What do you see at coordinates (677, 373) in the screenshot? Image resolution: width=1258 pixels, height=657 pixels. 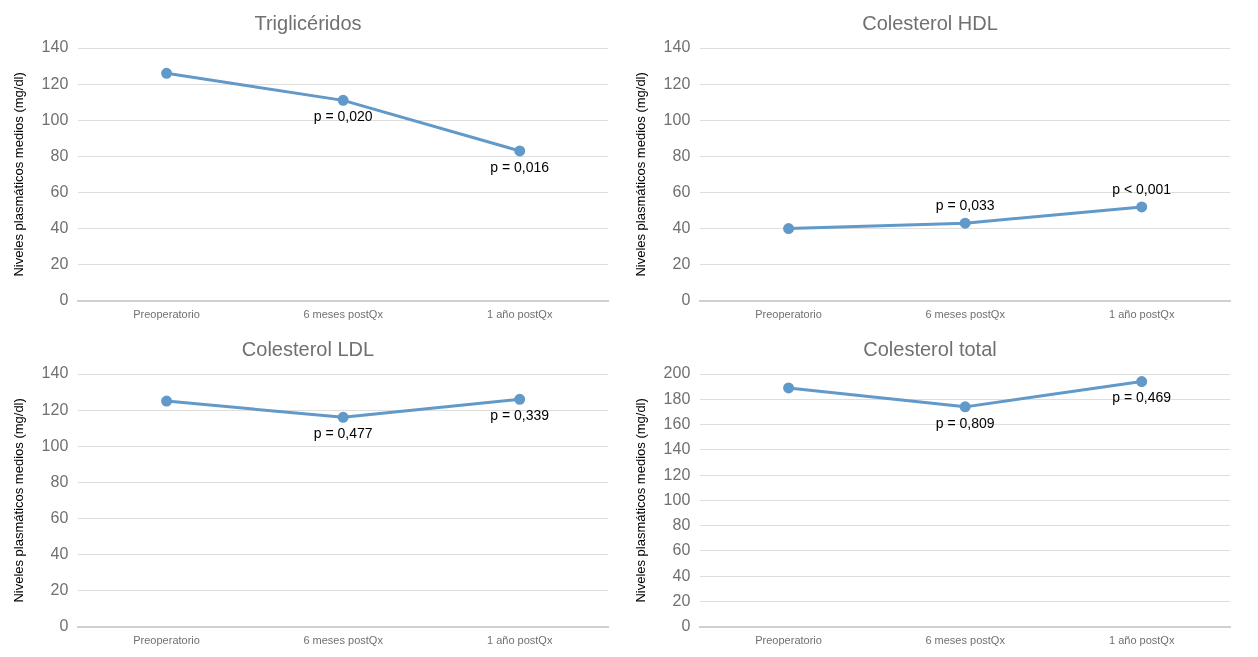 I see `y-tick-label: 200` at bounding box center [677, 373].